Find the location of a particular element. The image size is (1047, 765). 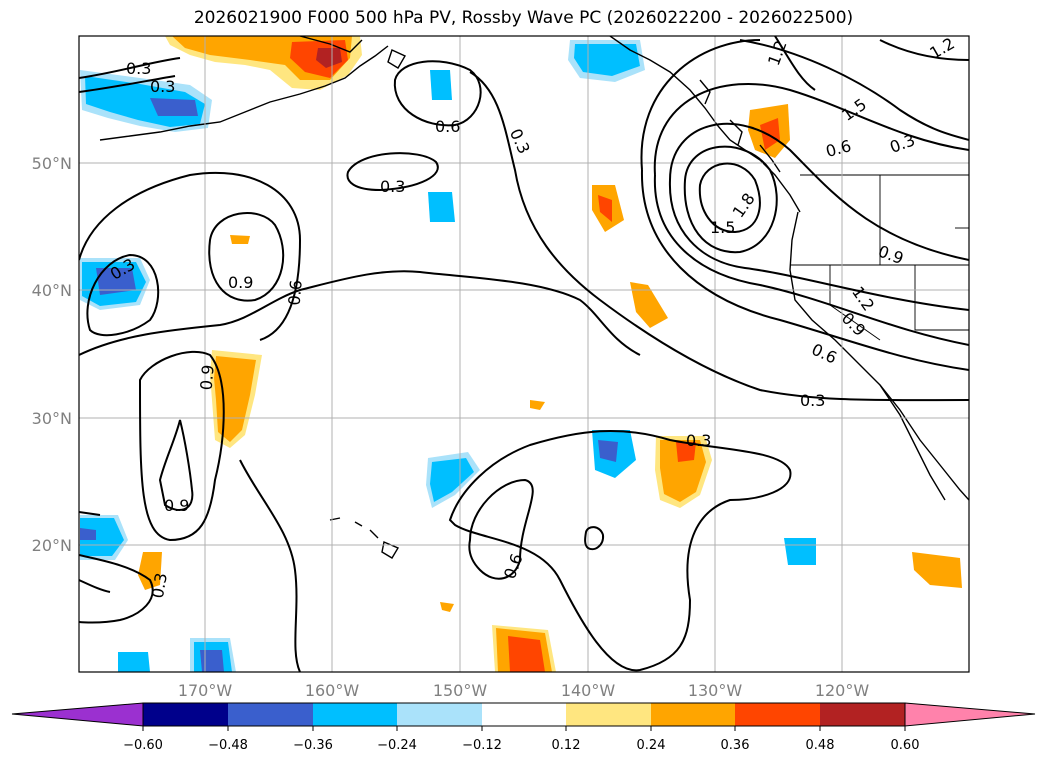

lat-label-30n: 30°N is located at coordinates (52, 418).